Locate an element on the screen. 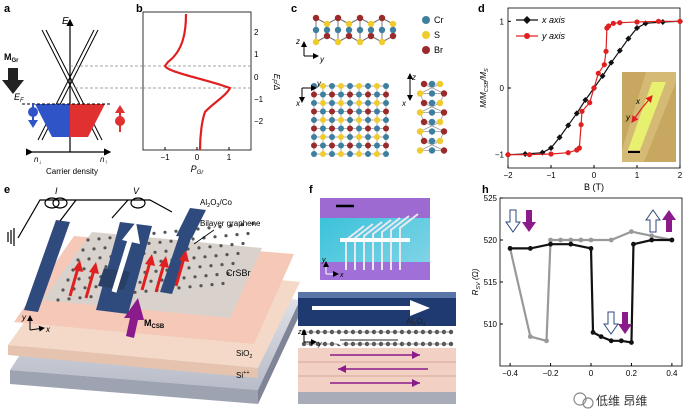  magnetization-arrows-left is located at coordinates (520, 221).